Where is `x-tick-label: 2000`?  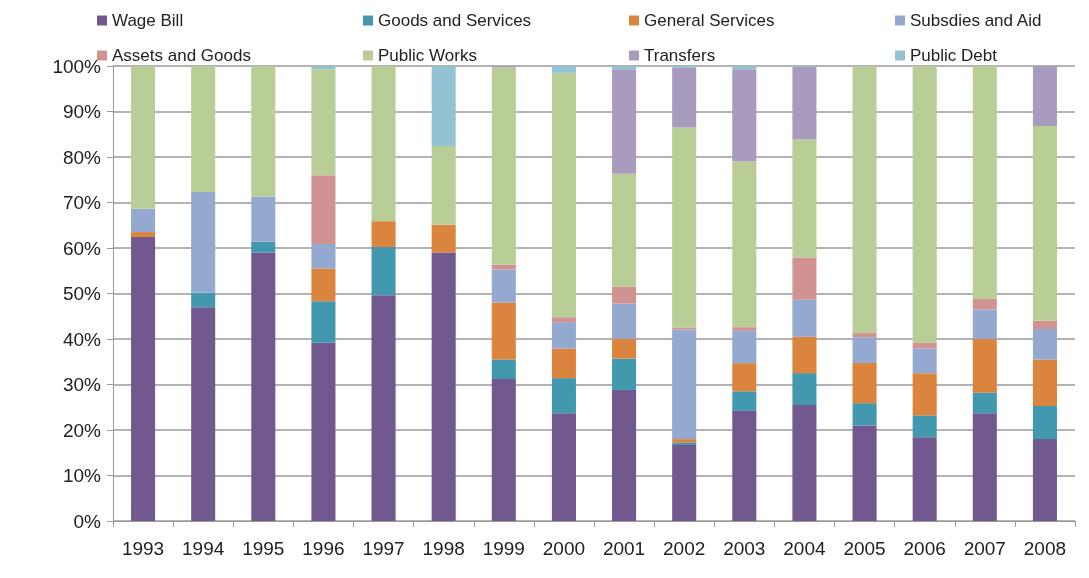 x-tick-label: 2000 is located at coordinates (564, 548).